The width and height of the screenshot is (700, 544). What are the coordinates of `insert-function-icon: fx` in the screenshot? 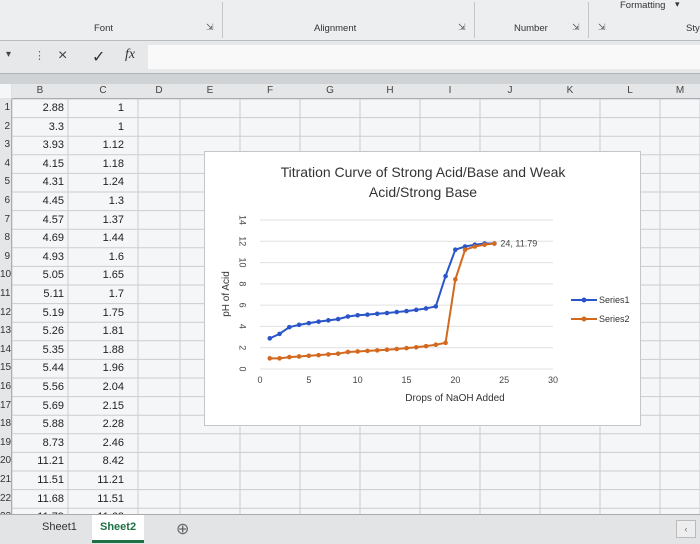 It's located at (130, 54).